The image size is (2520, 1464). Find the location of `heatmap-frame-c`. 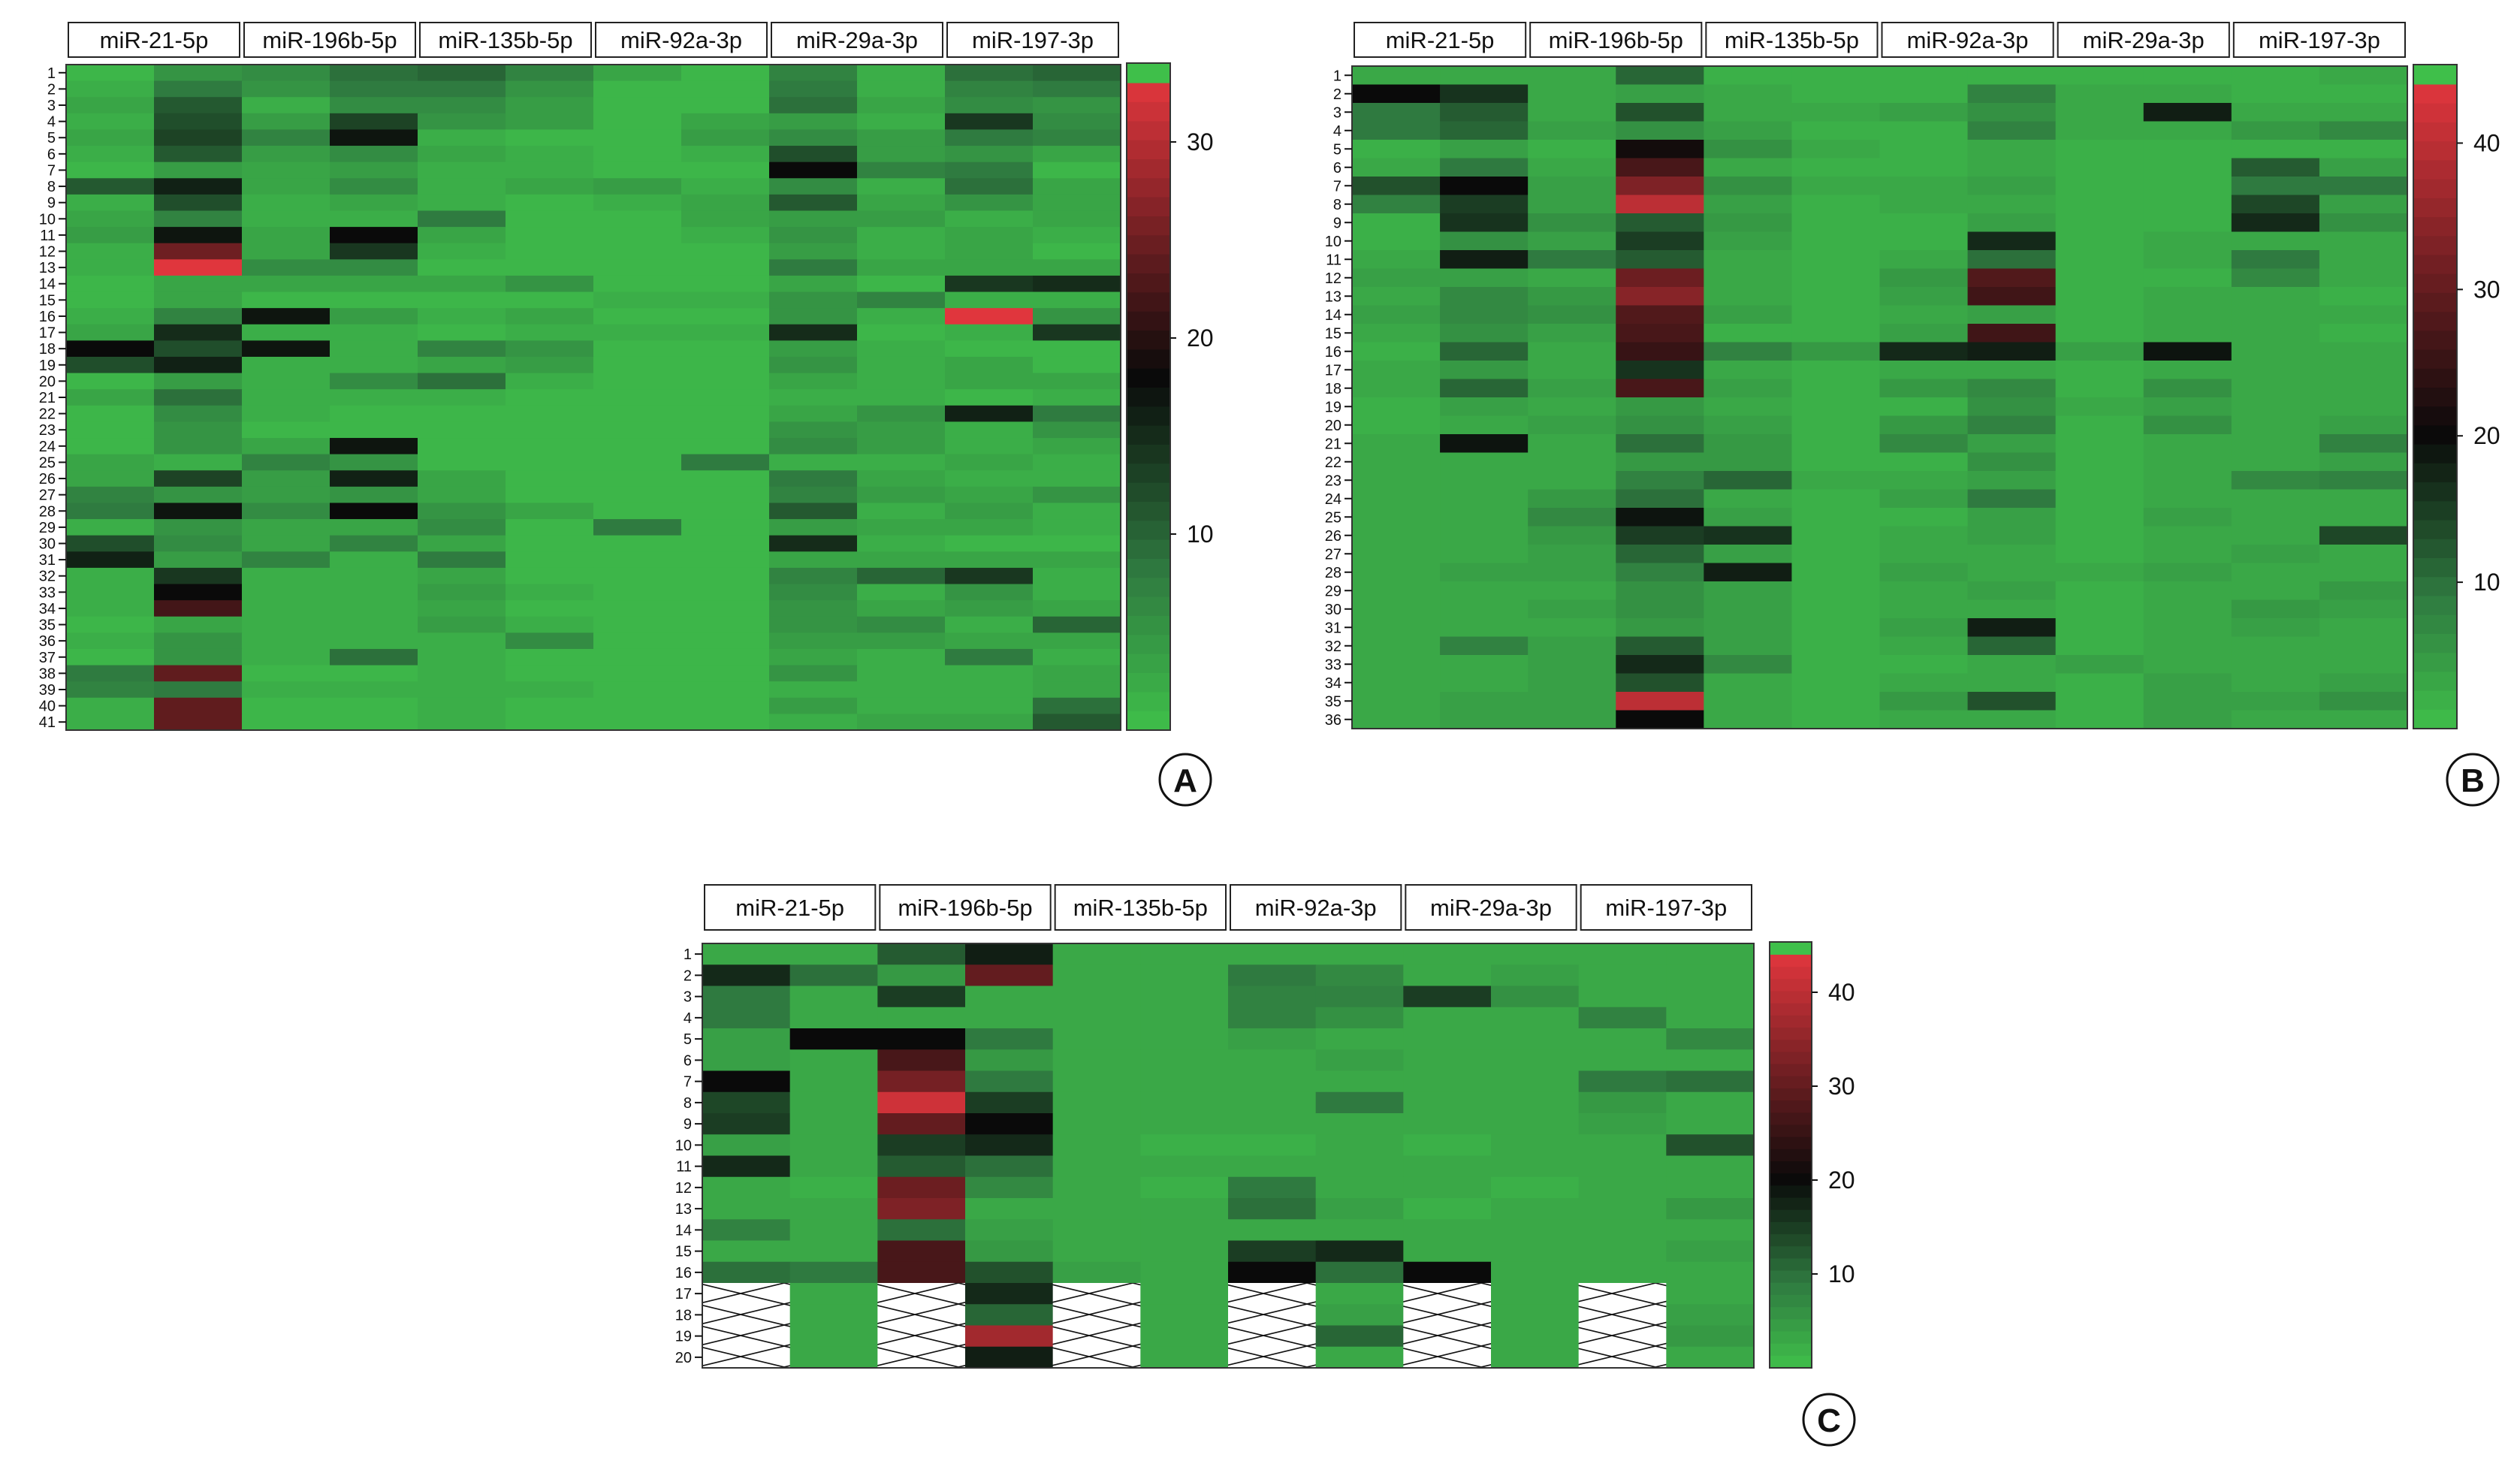

heatmap-frame-c is located at coordinates (1228, 1156).